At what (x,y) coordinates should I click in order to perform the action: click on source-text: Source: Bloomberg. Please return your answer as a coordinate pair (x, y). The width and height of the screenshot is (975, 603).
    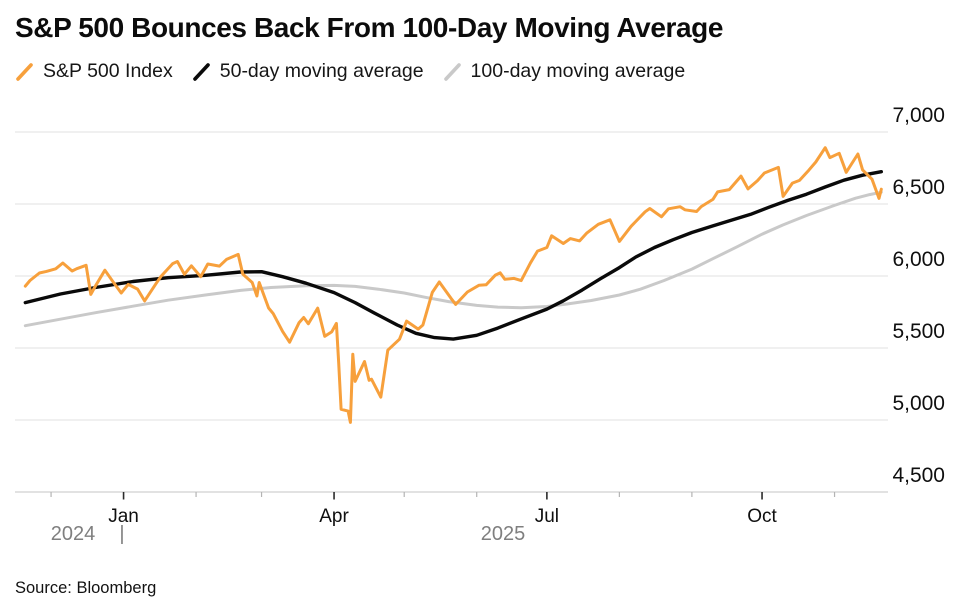
    Looking at the image, I should click on (86, 588).